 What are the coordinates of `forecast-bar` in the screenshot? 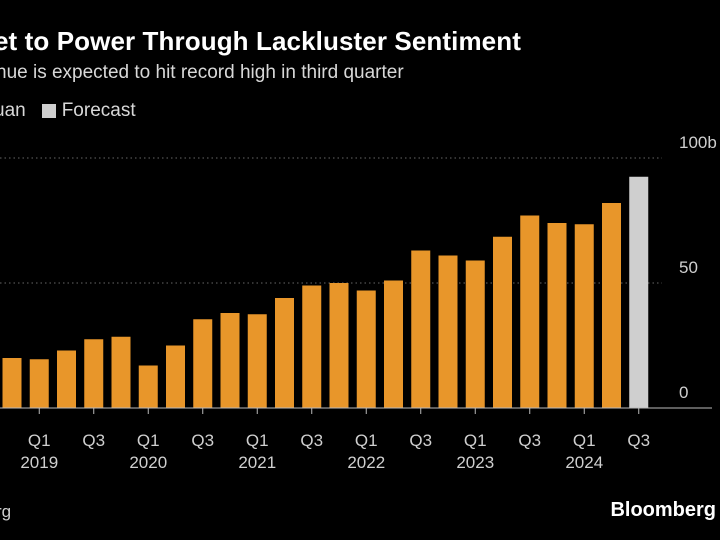 It's located at (639, 292).